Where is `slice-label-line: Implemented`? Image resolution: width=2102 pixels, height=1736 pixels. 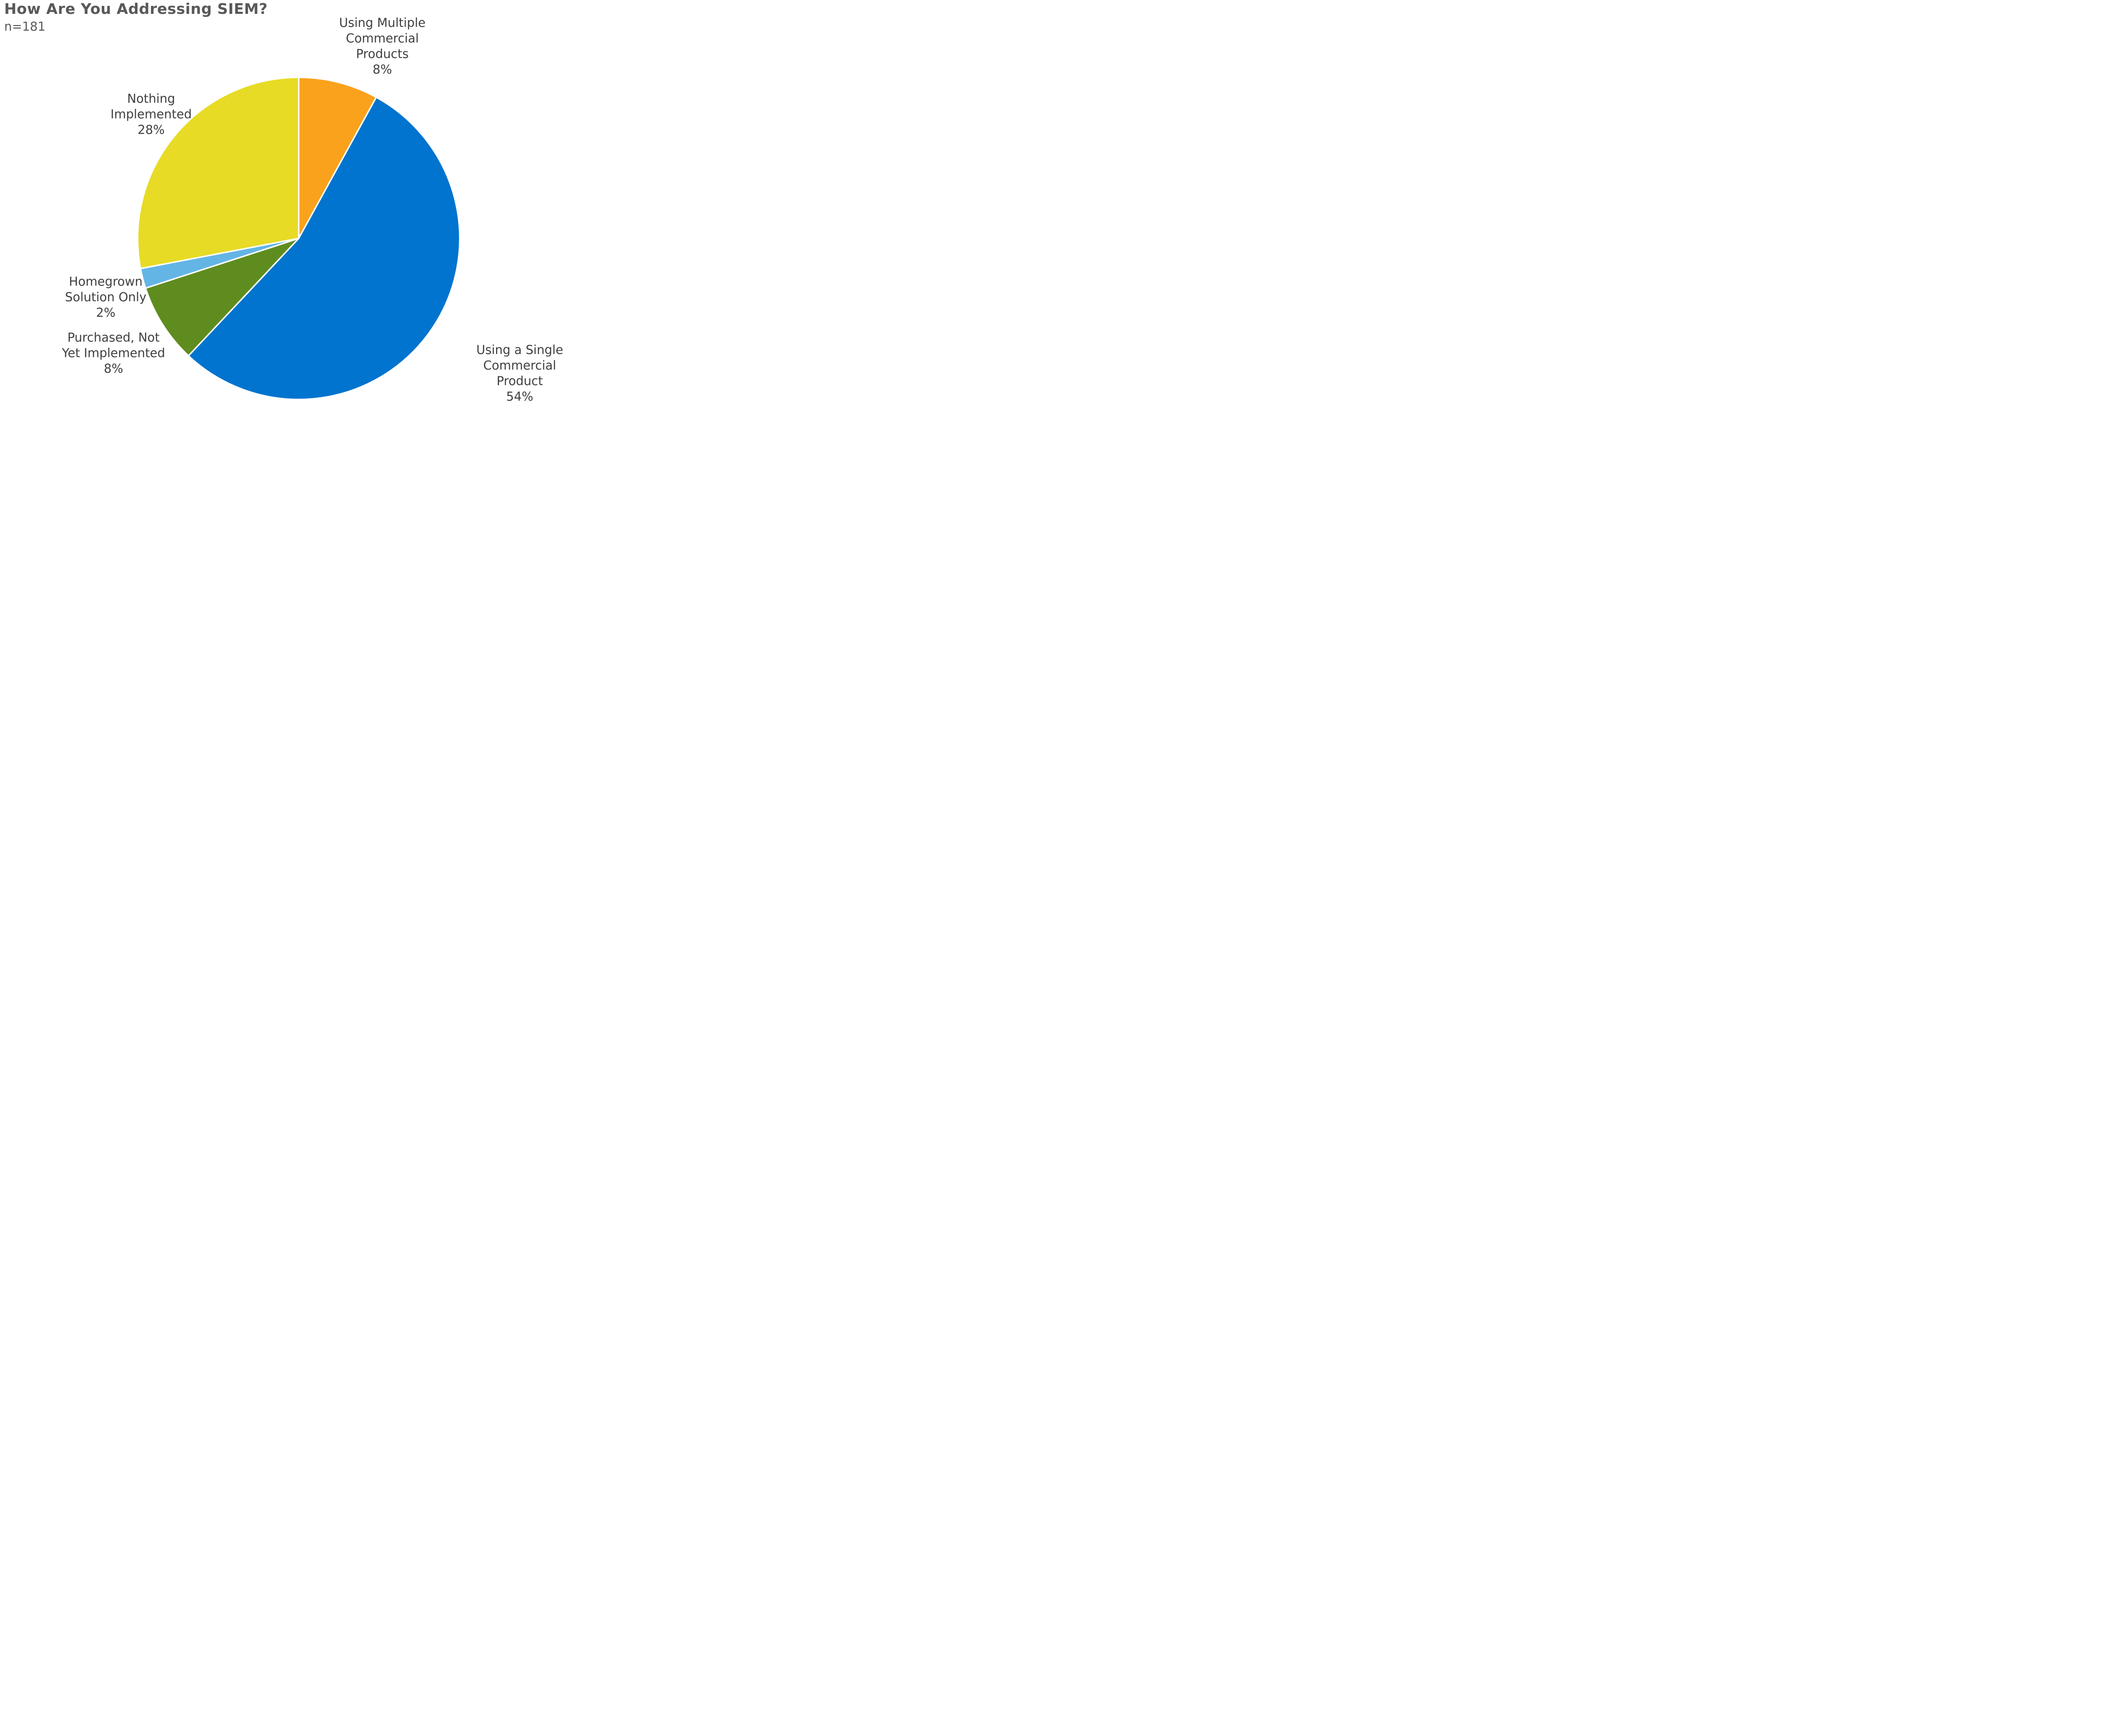 slice-label-line: Implemented is located at coordinates (151, 115).